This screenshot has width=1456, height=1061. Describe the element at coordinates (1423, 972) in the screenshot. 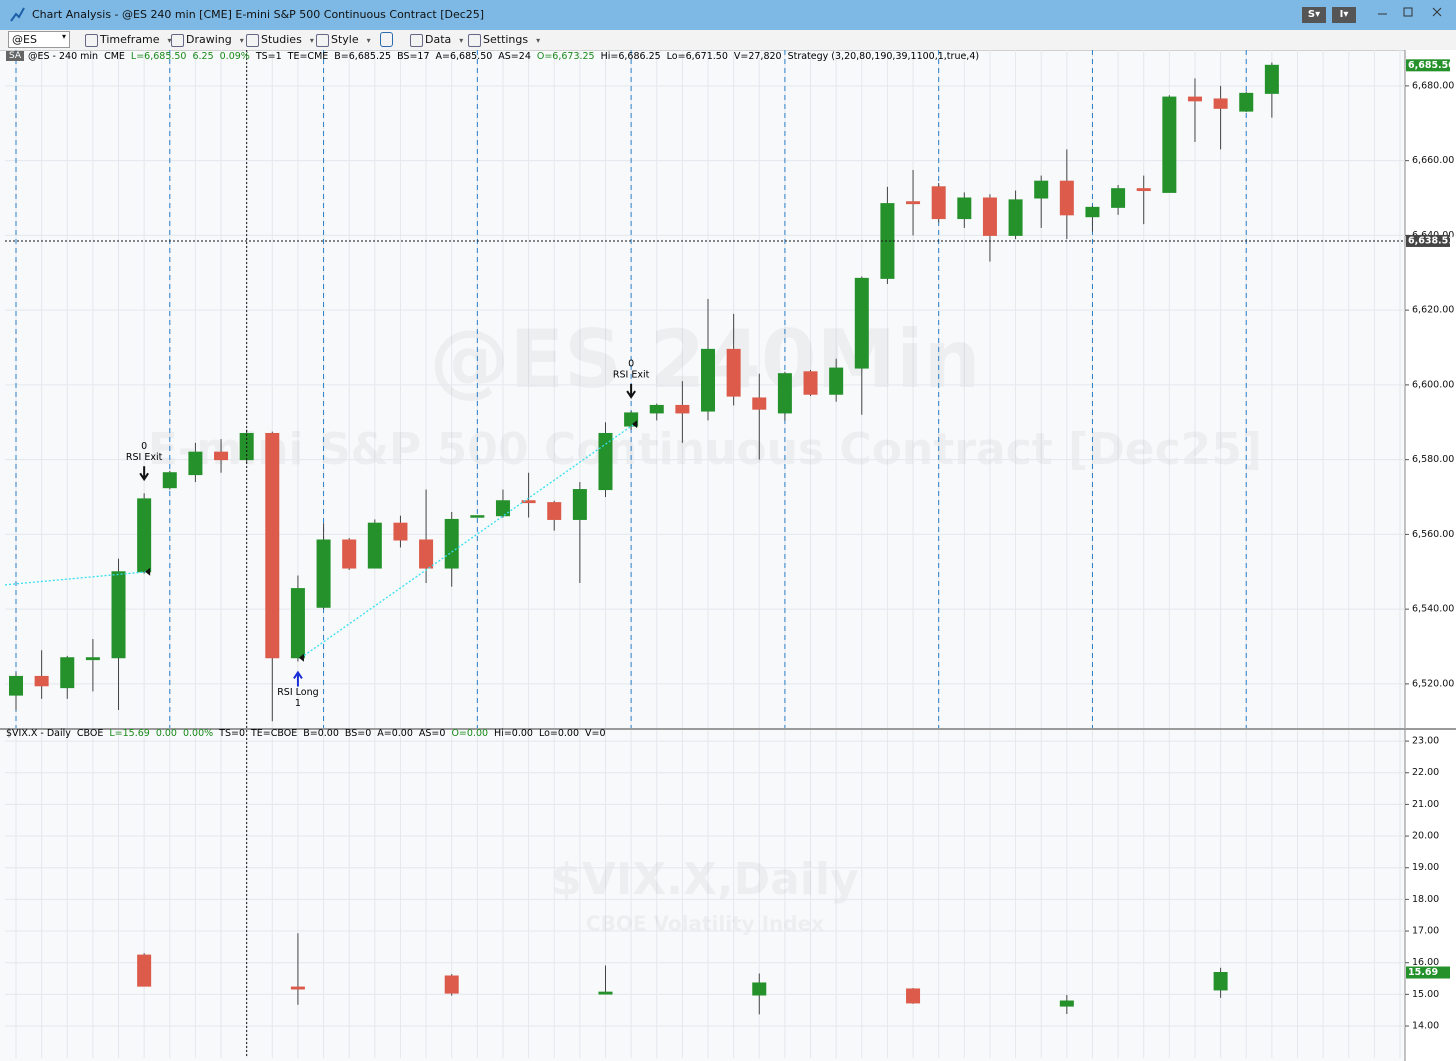

I see `last-price-label: 15.69` at that location.